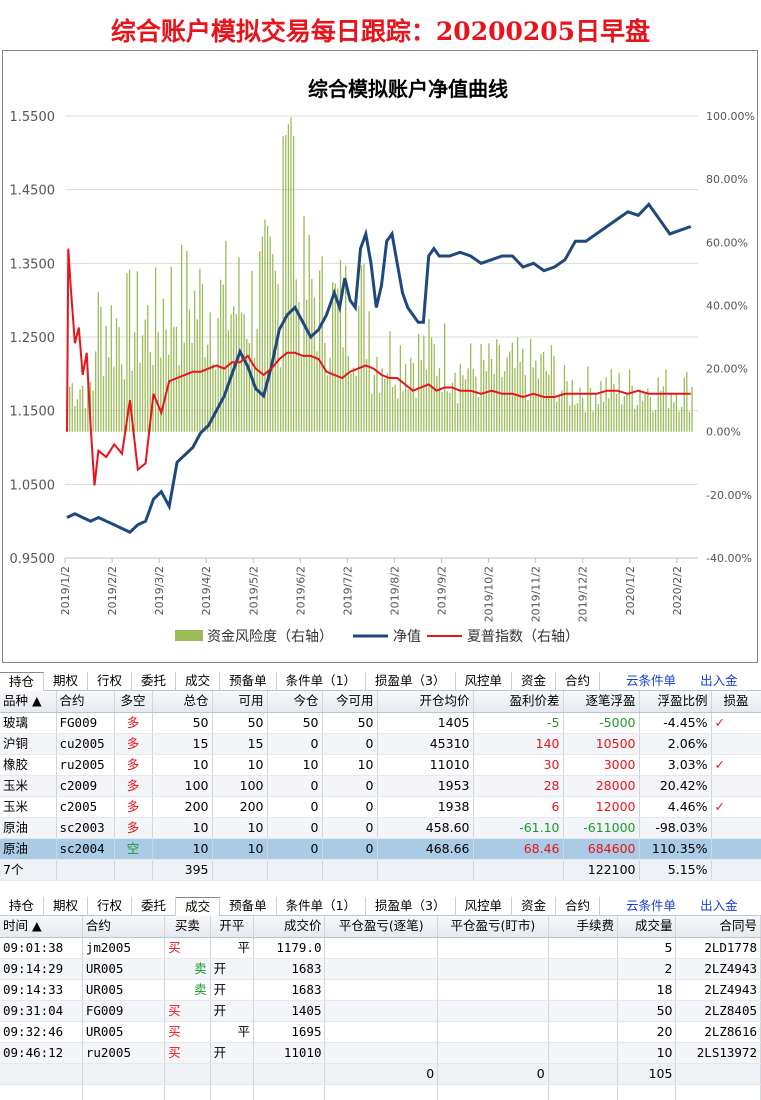  Describe the element at coordinates (232, 948) in the screenshot. I see `trade-open-close: 平` at that location.